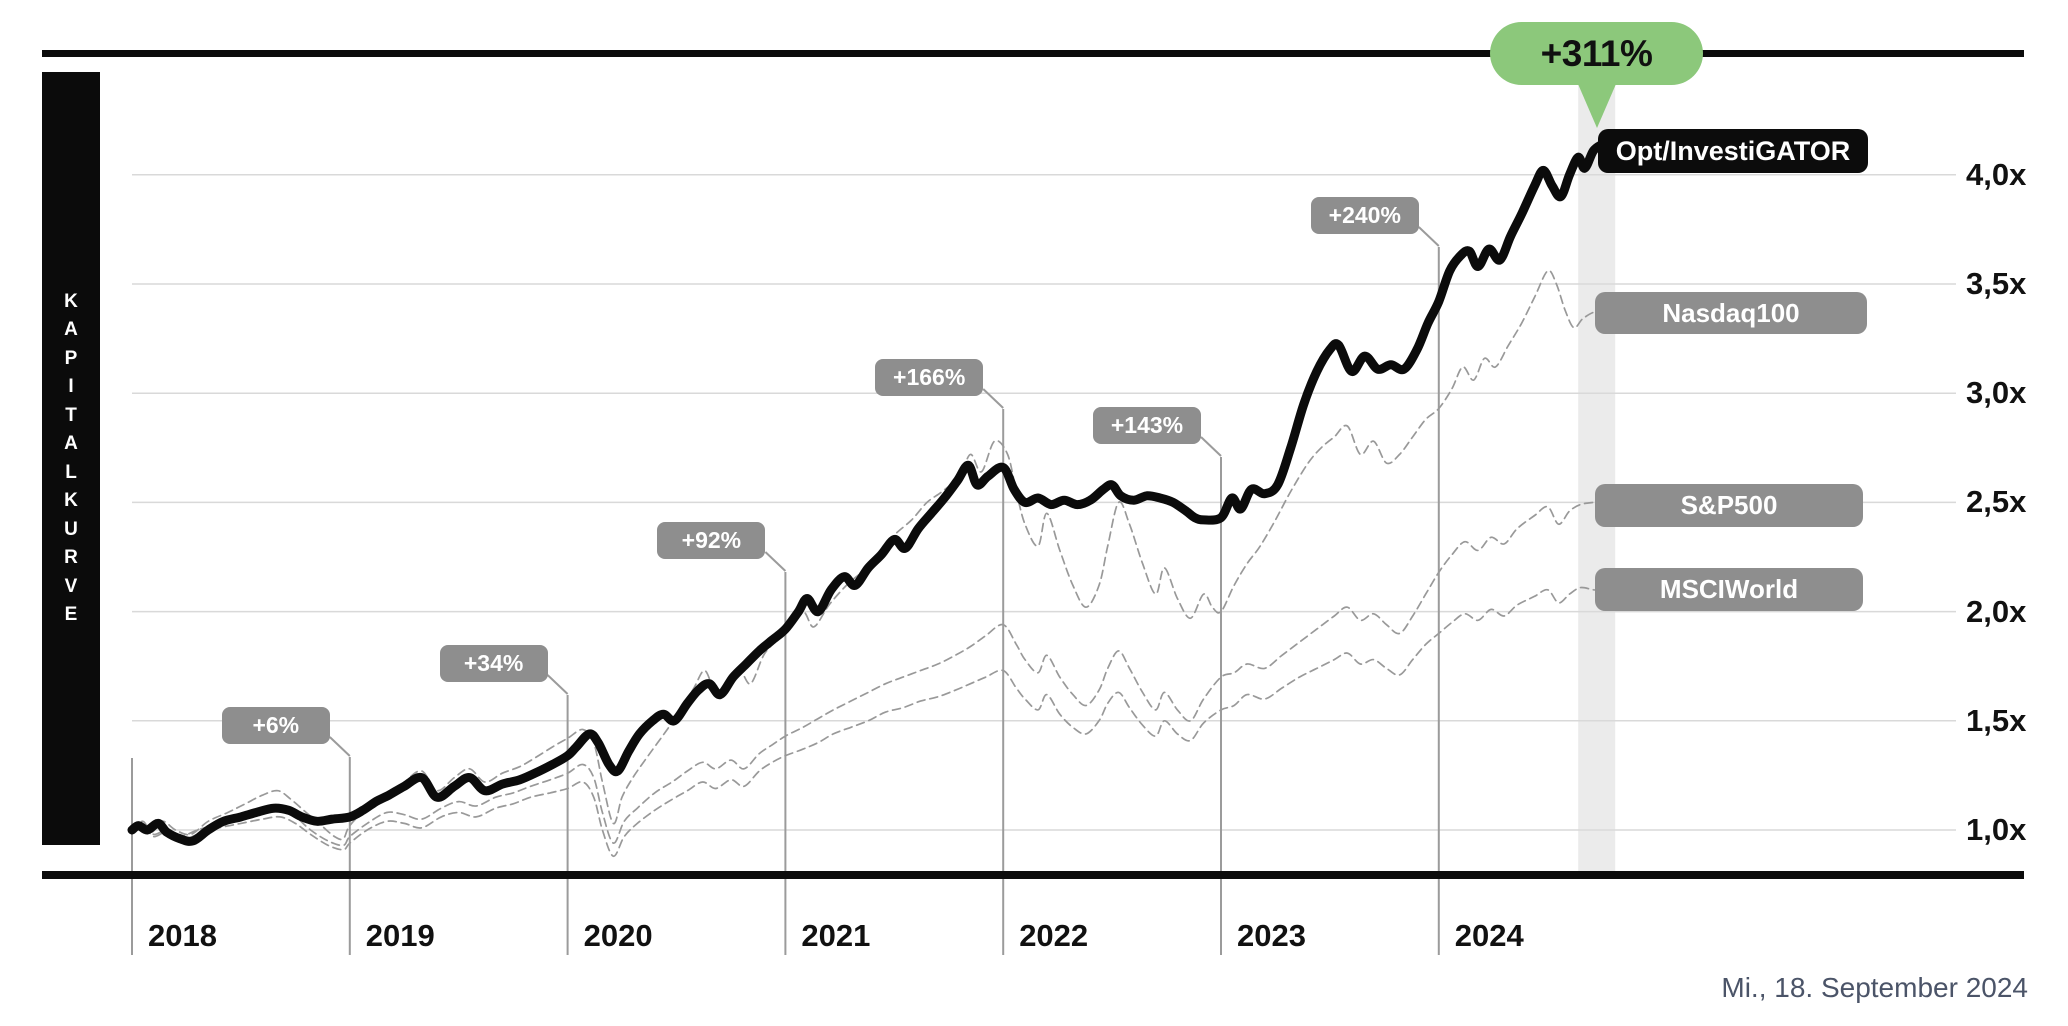 The height and width of the screenshot is (1026, 2068). I want to click on milestone-return-pill: +240%, so click(1364, 215).